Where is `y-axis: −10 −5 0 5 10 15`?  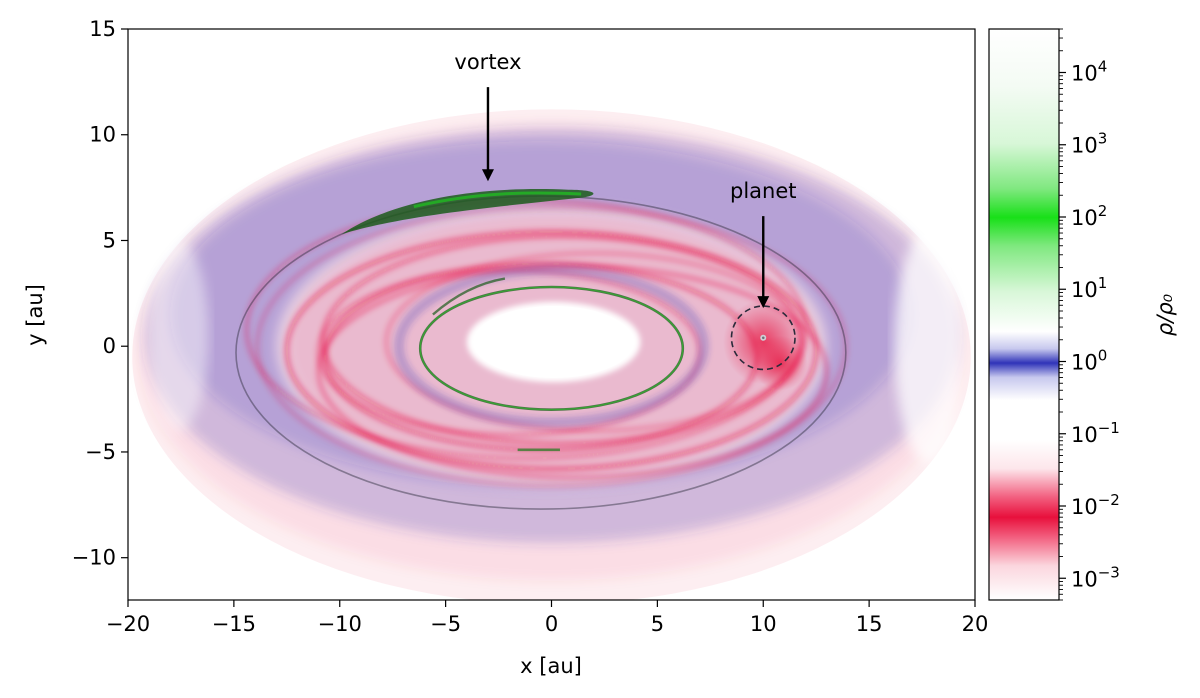
y-axis: −10 −5 0 5 10 15 is located at coordinates (100, 293).